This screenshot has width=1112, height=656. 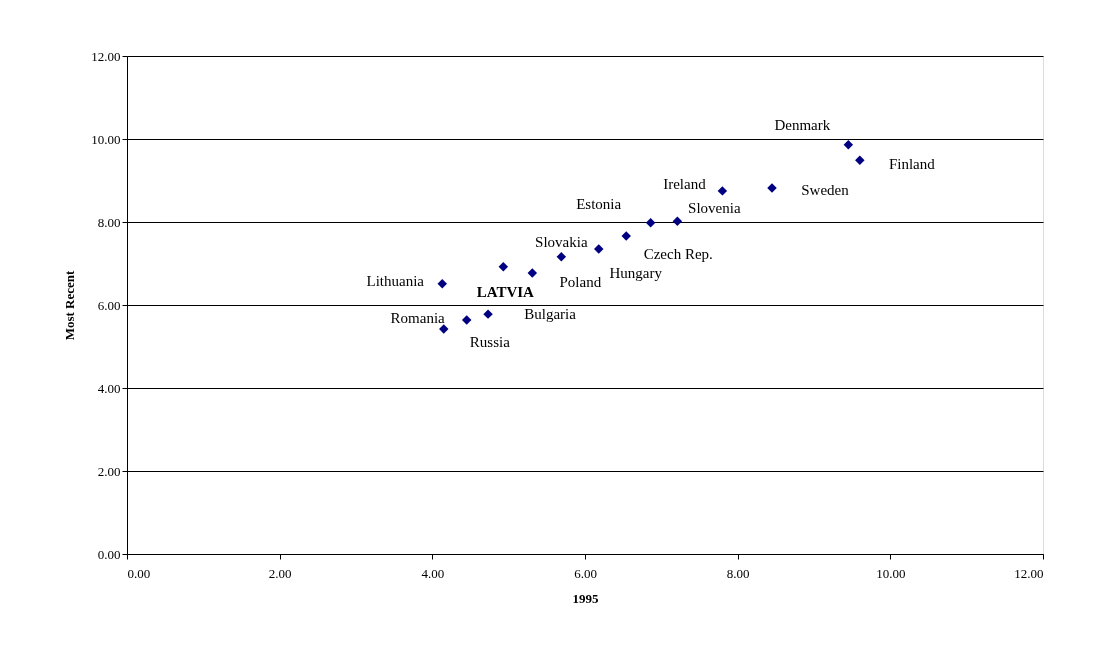 I want to click on y-tick-label: 2.00, so click(x=109, y=471).